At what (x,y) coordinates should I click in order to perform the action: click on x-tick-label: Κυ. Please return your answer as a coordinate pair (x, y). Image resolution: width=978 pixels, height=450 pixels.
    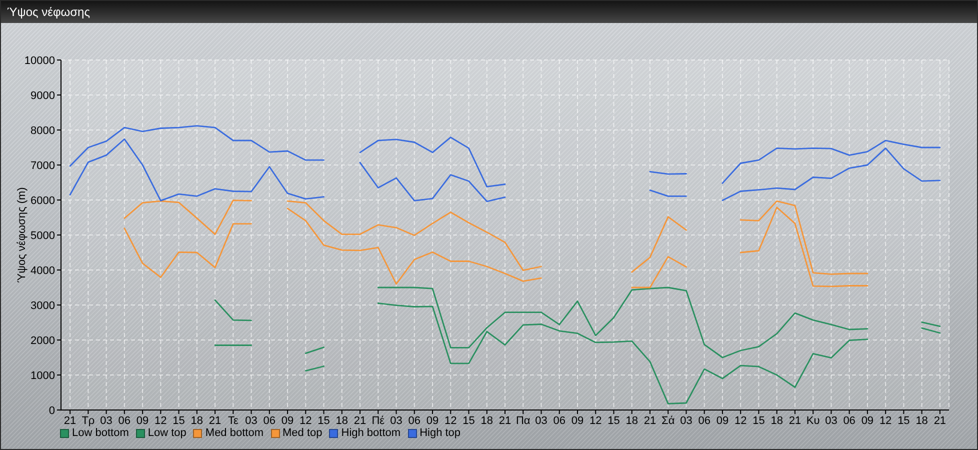
    Looking at the image, I should click on (813, 420).